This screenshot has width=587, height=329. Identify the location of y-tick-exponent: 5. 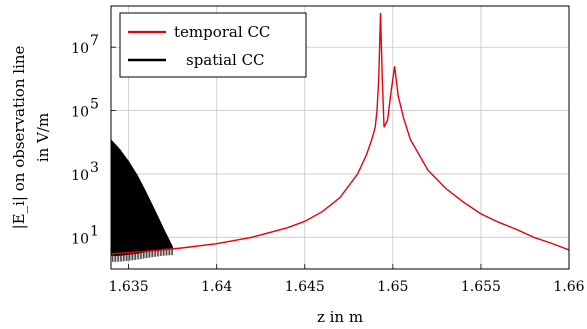
(94, 105).